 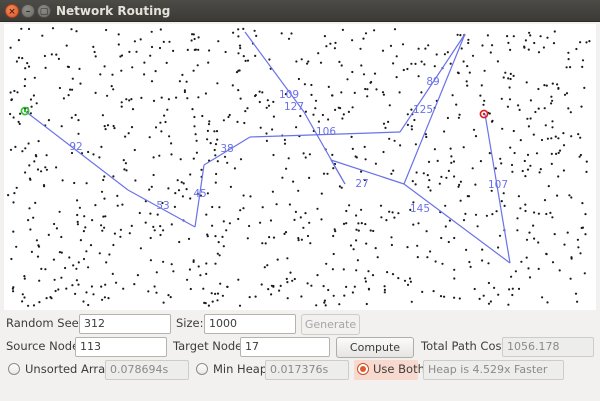 I want to click on maximize-window-icon: ▢, so click(x=44, y=11).